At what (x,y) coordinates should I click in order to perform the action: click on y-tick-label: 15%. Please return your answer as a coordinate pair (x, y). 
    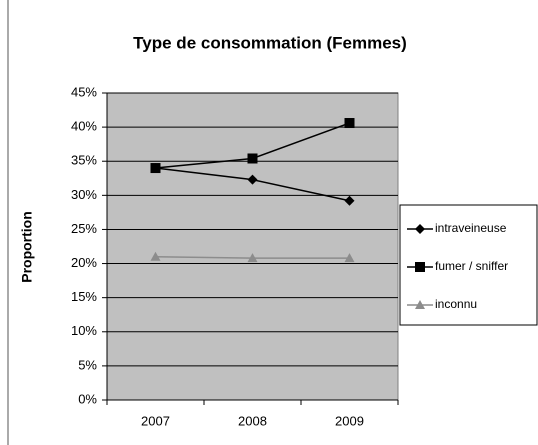
    Looking at the image, I should click on (84, 296).